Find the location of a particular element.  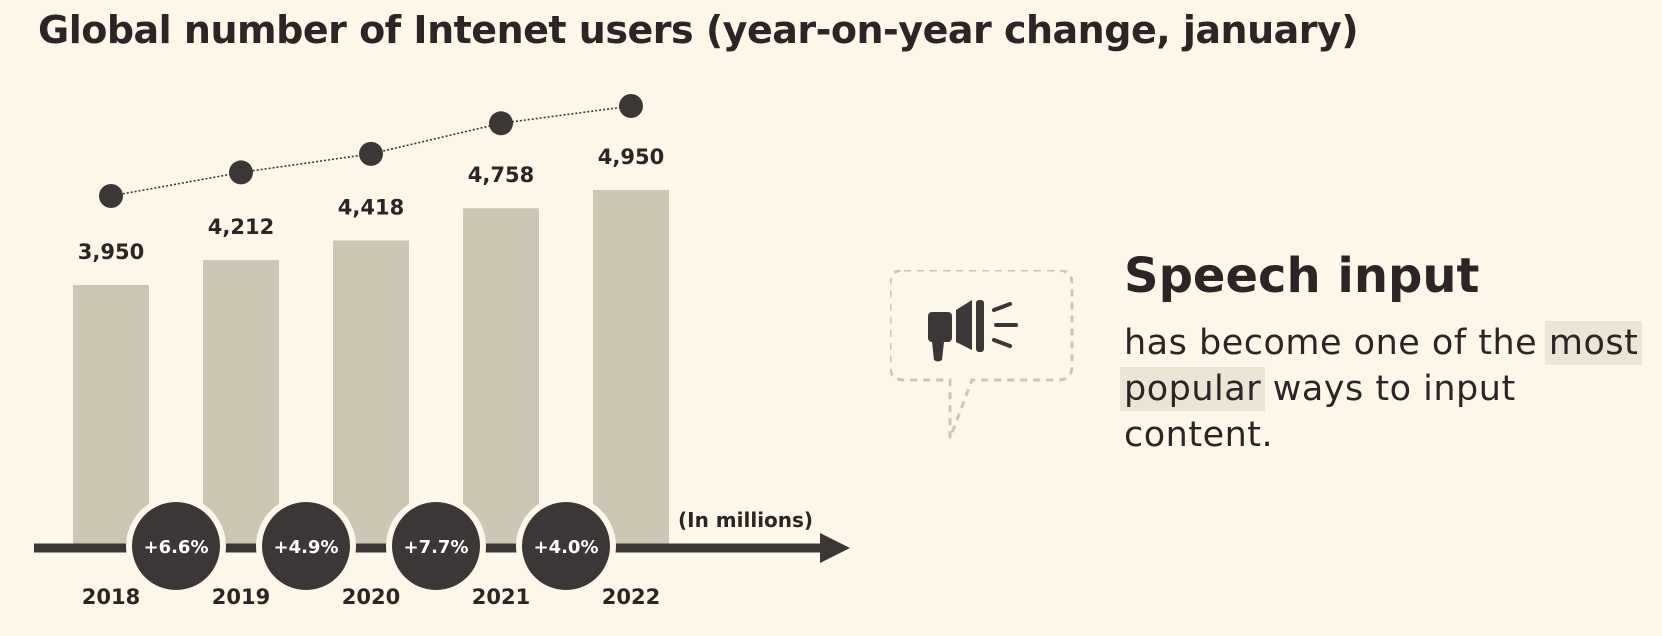

change-label-2: +7.7% is located at coordinates (435, 547).